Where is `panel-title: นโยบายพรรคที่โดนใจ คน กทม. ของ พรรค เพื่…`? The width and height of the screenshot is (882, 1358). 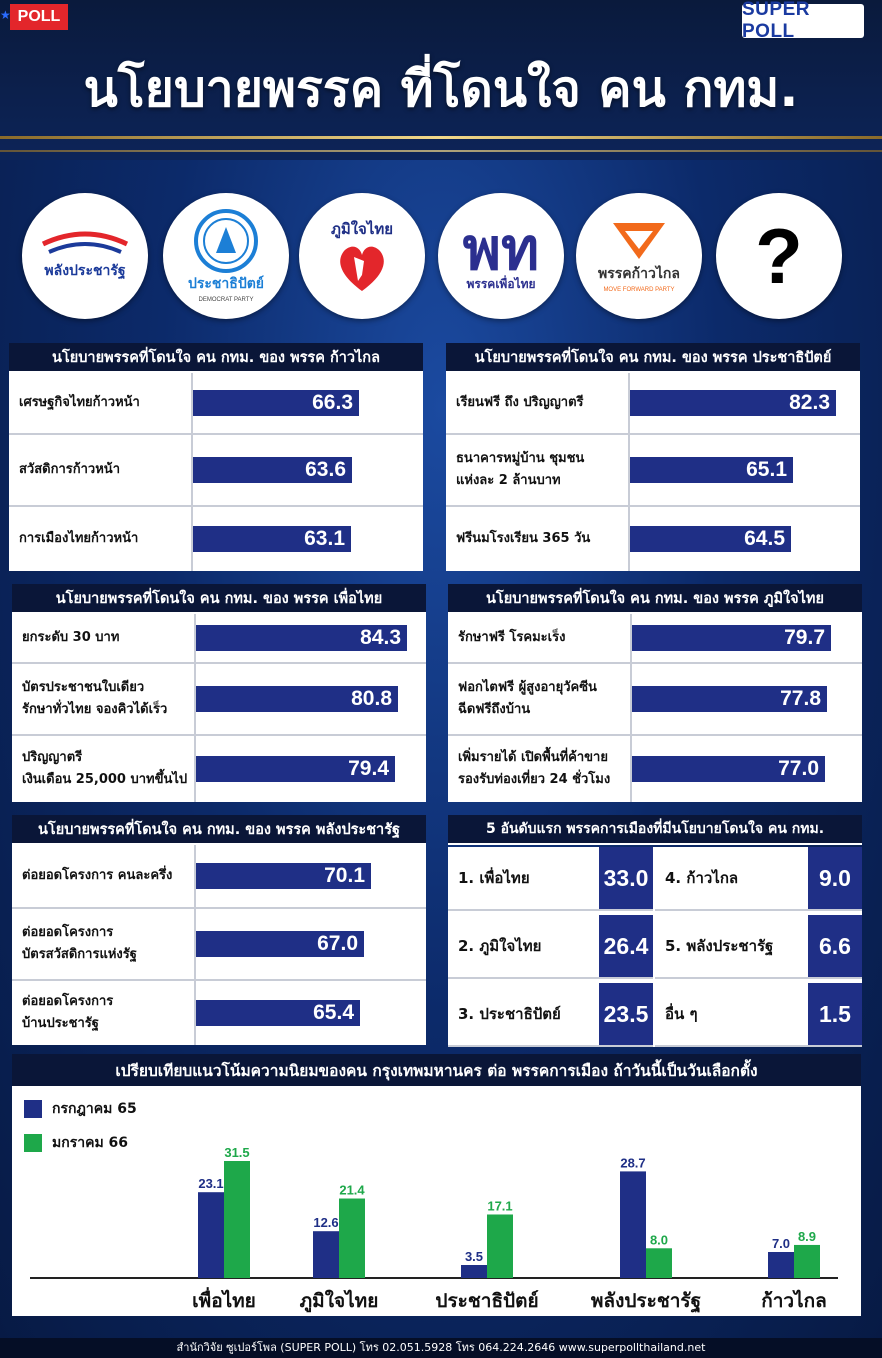
panel-title: นโยบายพรรคที่โดนใจ คน กทม. ของ พรรค เพื่… is located at coordinates (219, 599).